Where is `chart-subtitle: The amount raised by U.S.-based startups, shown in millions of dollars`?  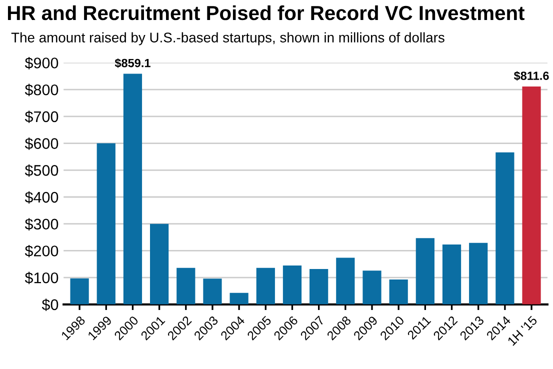
chart-subtitle: The amount raised by U.S.-based startups, shown in millions of dollars is located at coordinates (227, 39).